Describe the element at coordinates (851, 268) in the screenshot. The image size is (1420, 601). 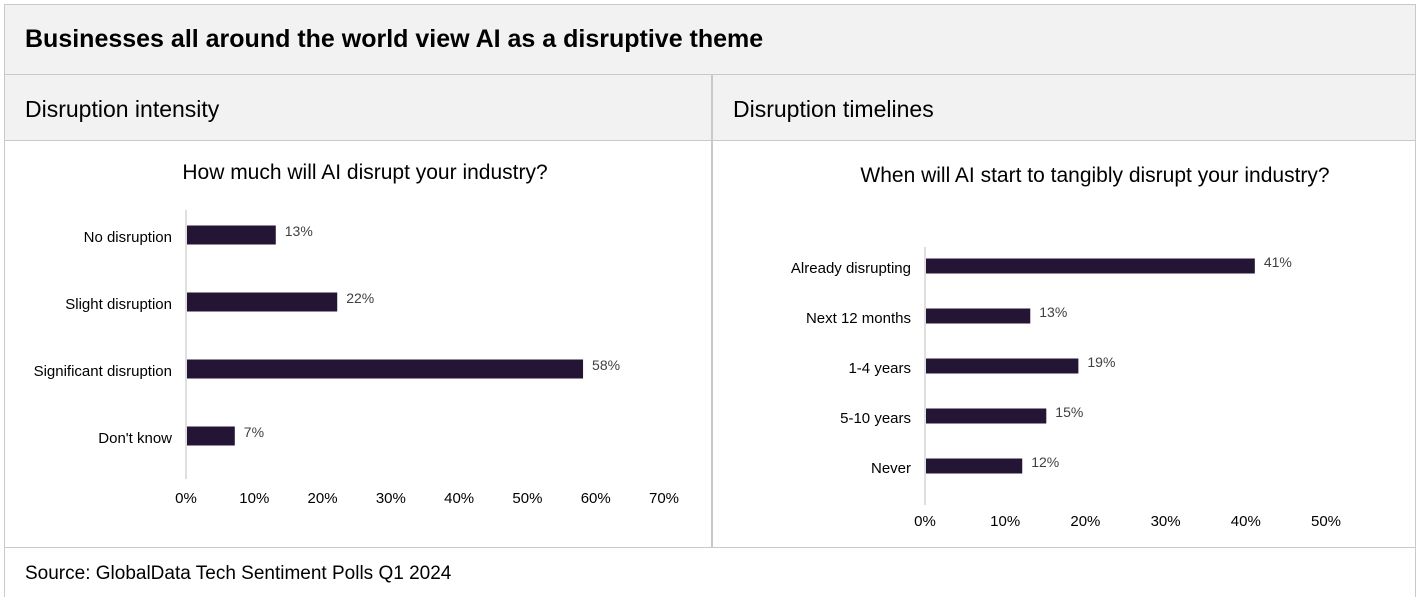
I see `category-label: Already disrupting` at that location.